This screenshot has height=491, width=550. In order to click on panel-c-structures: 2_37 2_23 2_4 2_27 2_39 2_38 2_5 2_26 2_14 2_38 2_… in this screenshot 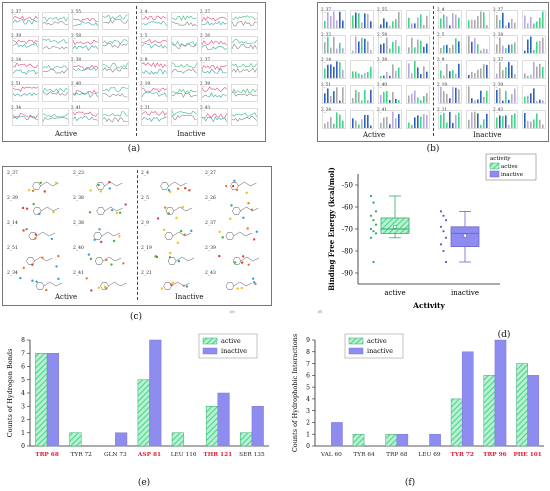, I will do `click(137, 236)`.